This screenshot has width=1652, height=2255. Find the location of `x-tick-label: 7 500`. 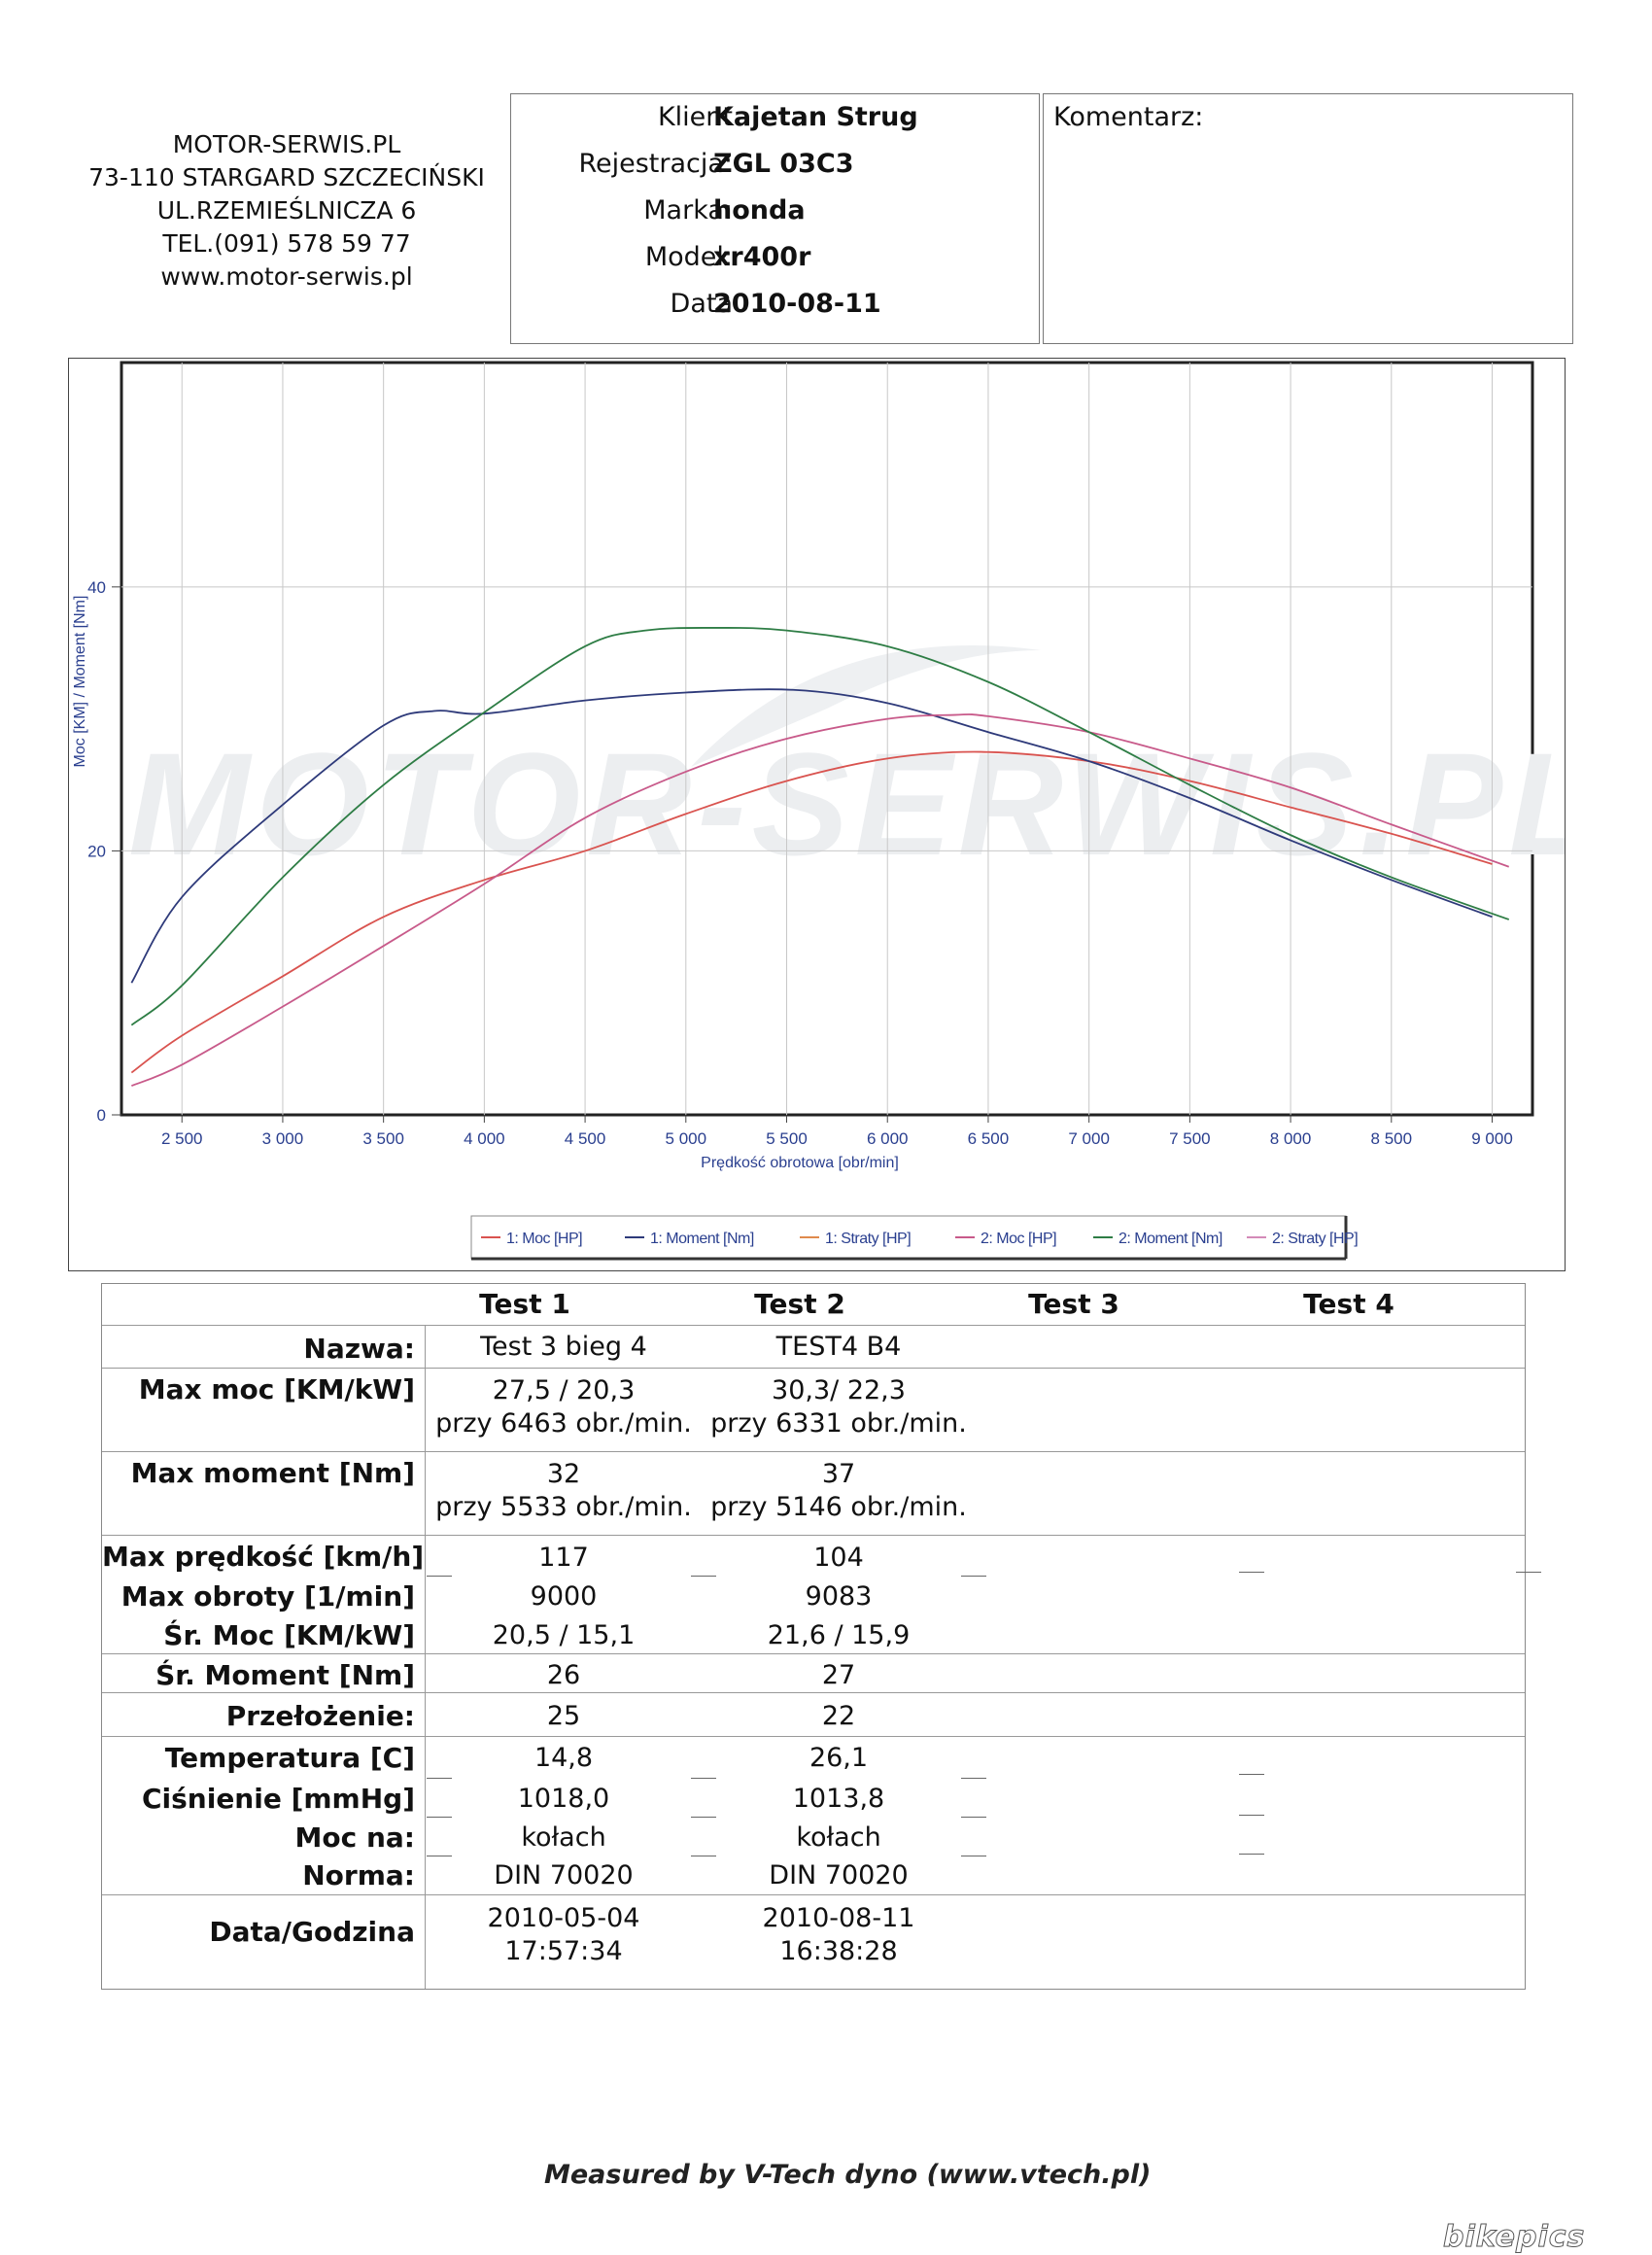

x-tick-label: 7 500 is located at coordinates (1190, 1138).